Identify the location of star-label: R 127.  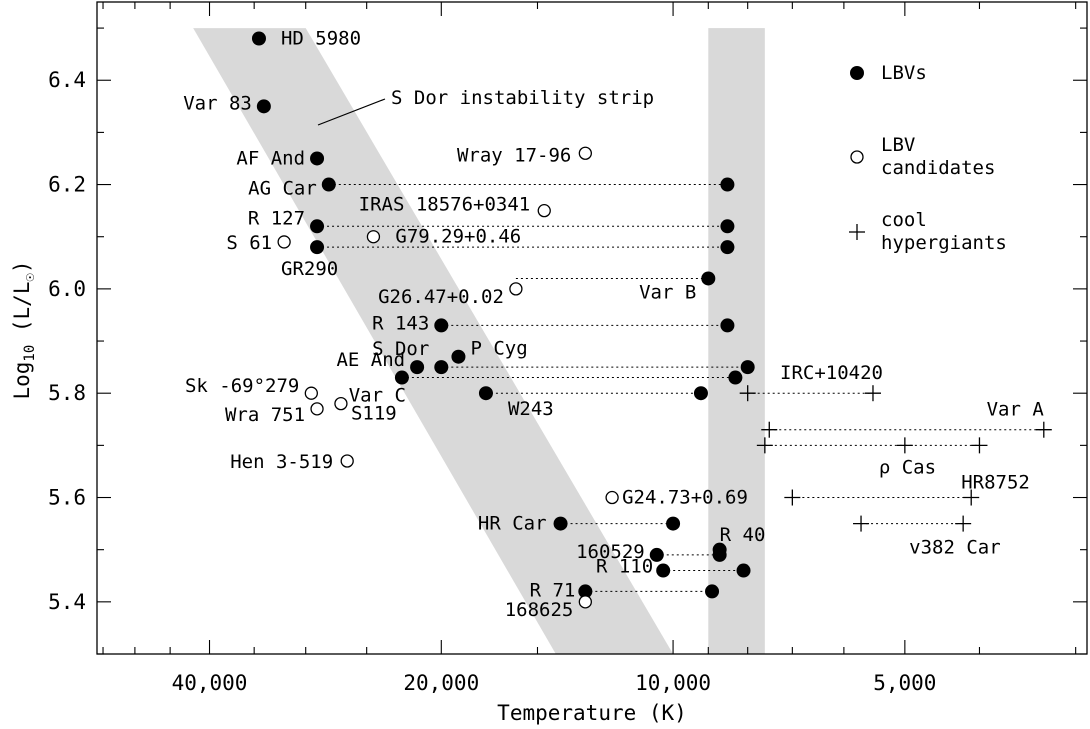
(276, 218).